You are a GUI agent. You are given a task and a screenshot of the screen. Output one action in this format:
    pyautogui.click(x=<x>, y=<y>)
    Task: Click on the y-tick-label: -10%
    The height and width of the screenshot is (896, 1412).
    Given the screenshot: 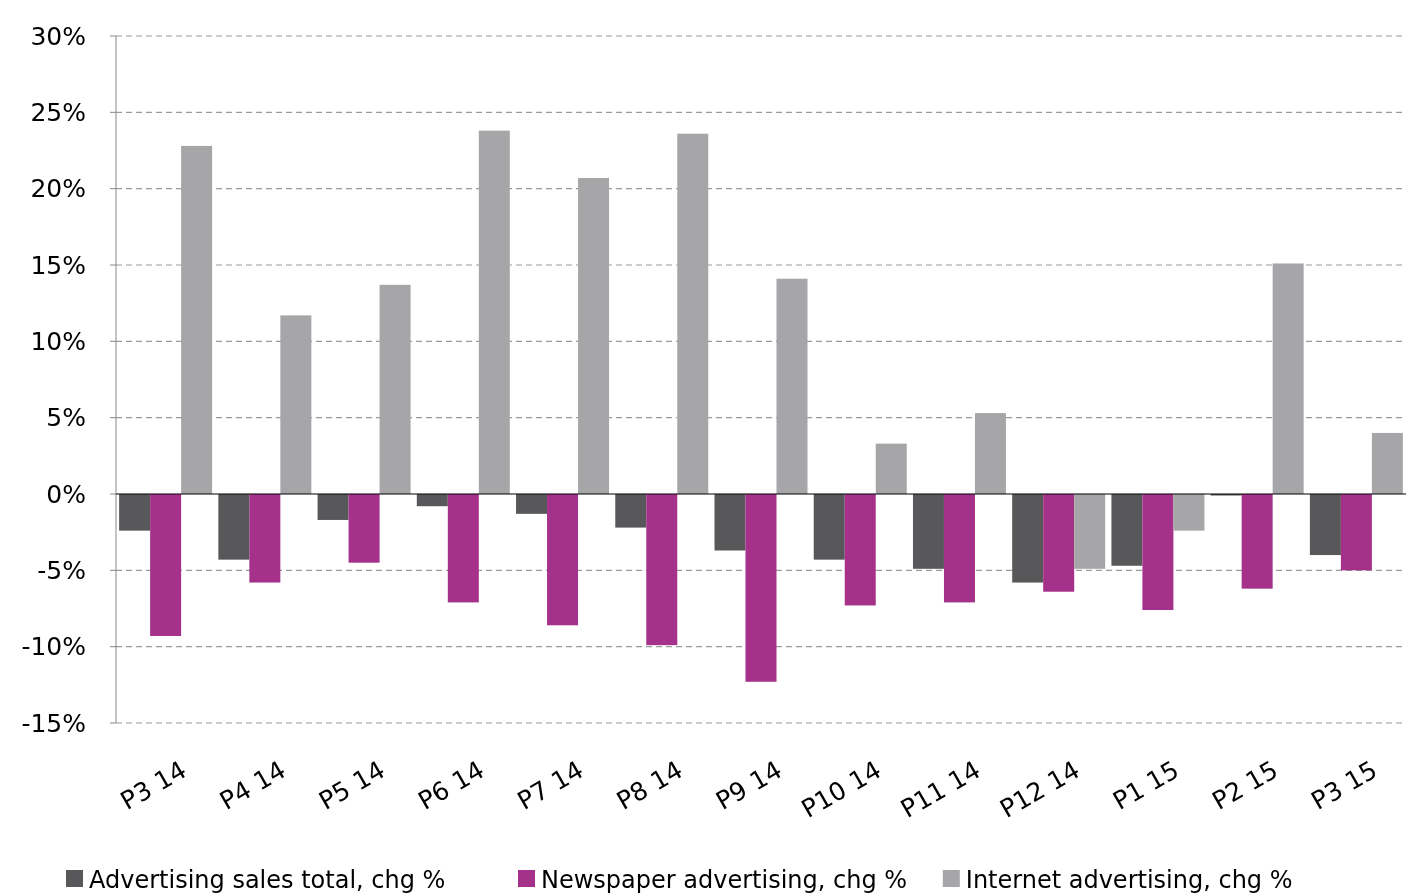 What is the action you would take?
    pyautogui.click(x=53, y=647)
    